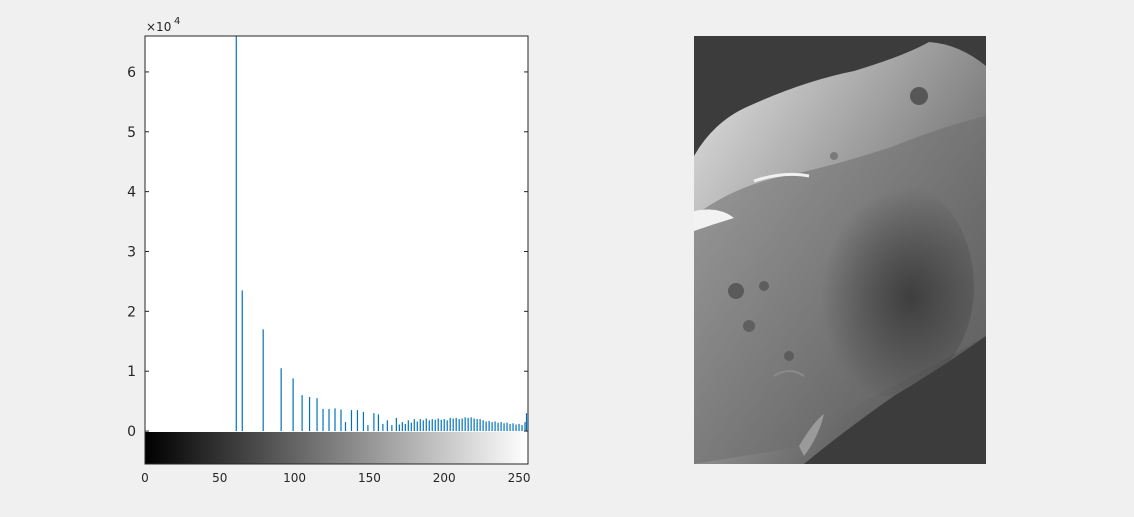 The height and width of the screenshot is (517, 1134). I want to click on y-exponent-base: ×10, so click(158, 27).